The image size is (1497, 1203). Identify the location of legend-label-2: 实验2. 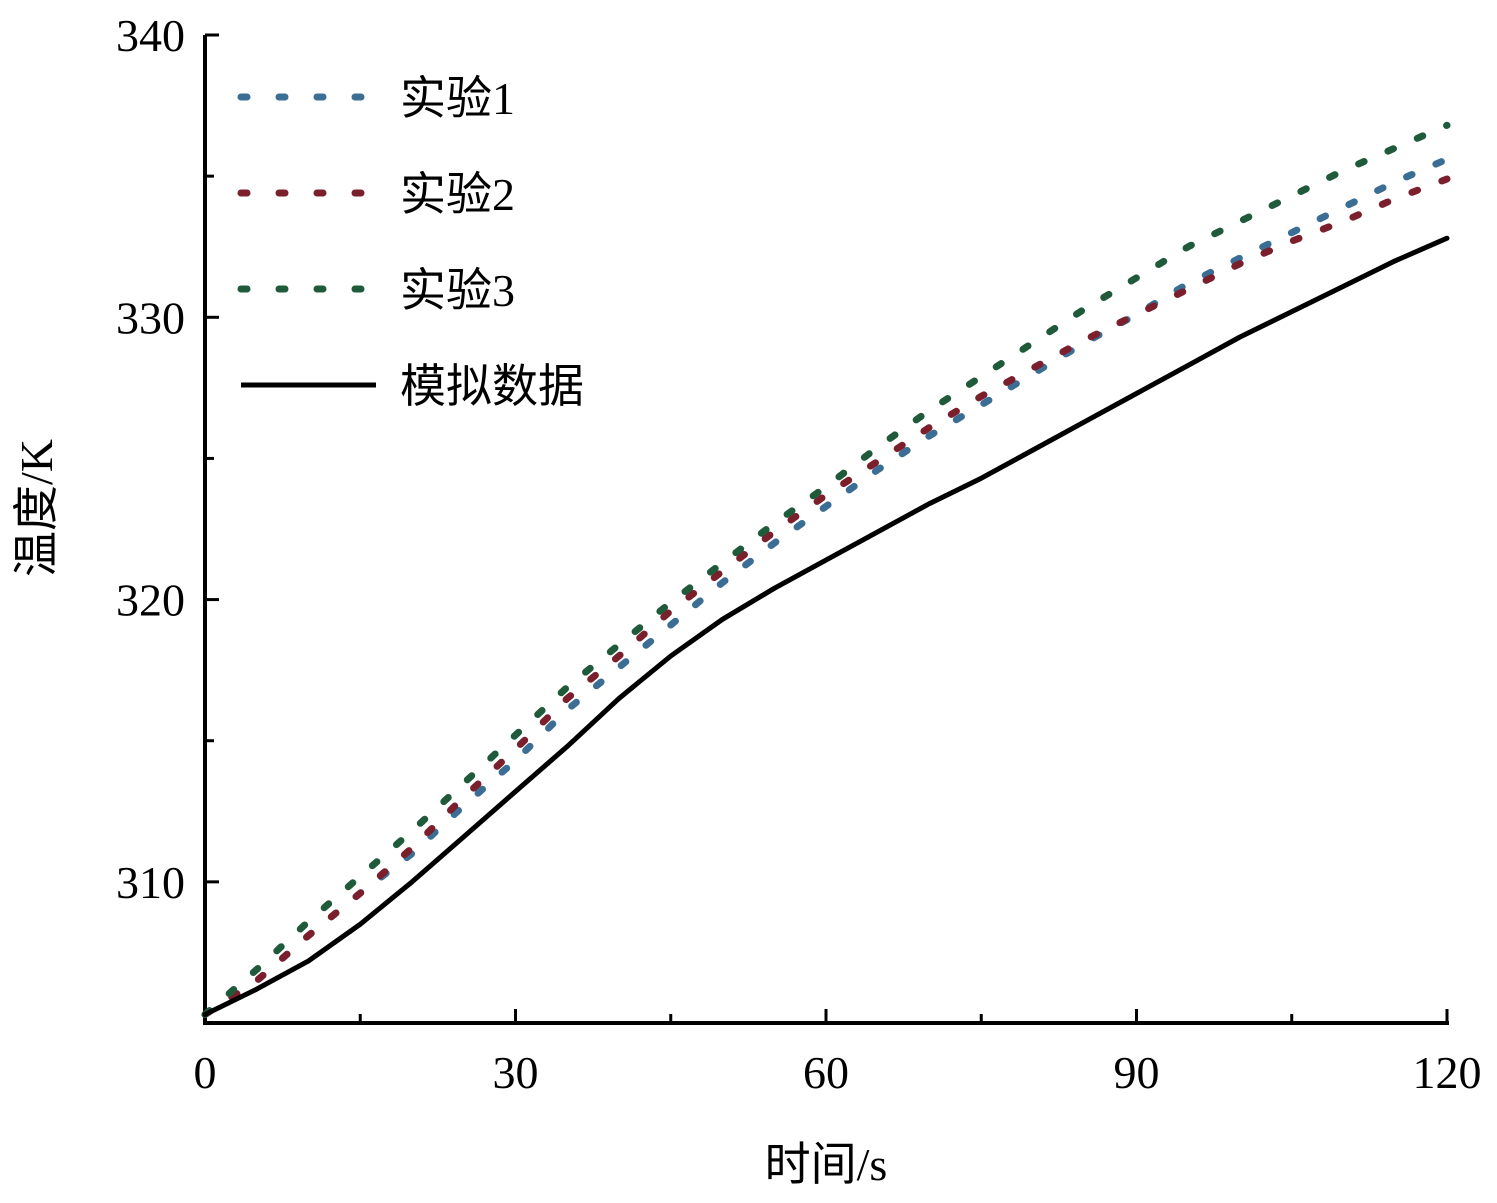
(457, 194).